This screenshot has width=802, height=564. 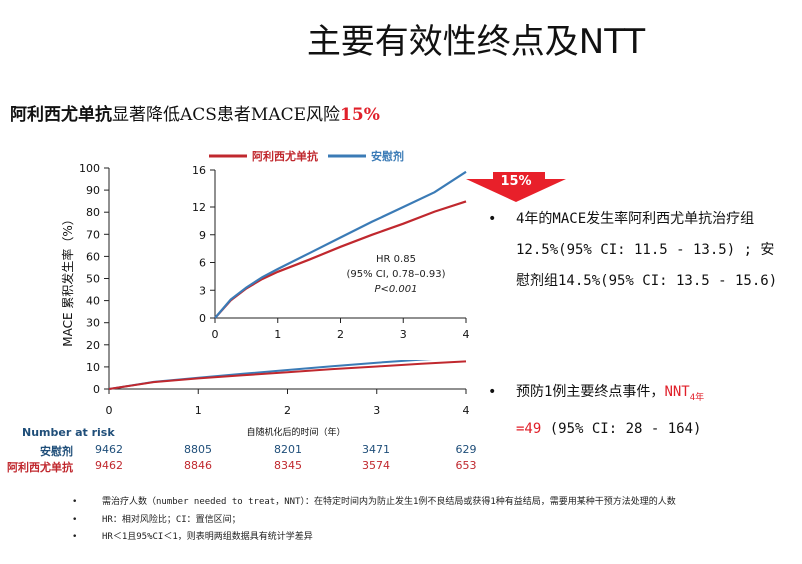 I want to click on inset-x-tick-label: 1, so click(x=277, y=334).